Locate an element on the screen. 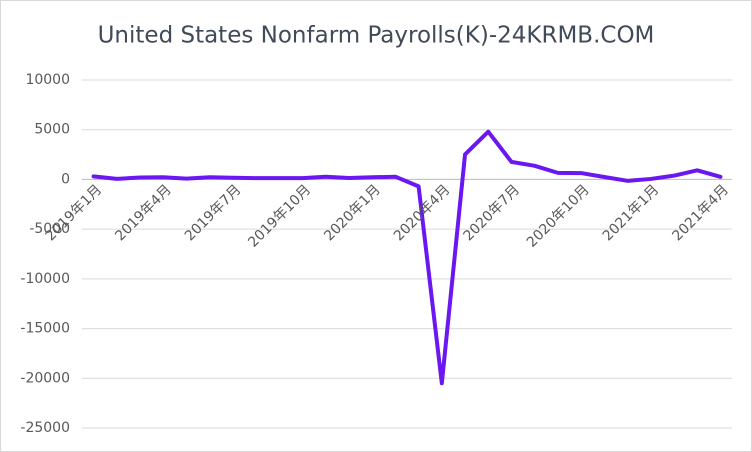 The width and height of the screenshot is (752, 452). y-tick-label: 0 is located at coordinates (65, 179).